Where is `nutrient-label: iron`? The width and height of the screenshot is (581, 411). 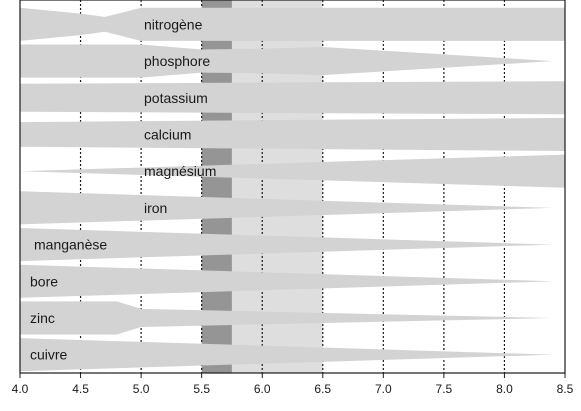 nutrient-label: iron is located at coordinates (155, 208).